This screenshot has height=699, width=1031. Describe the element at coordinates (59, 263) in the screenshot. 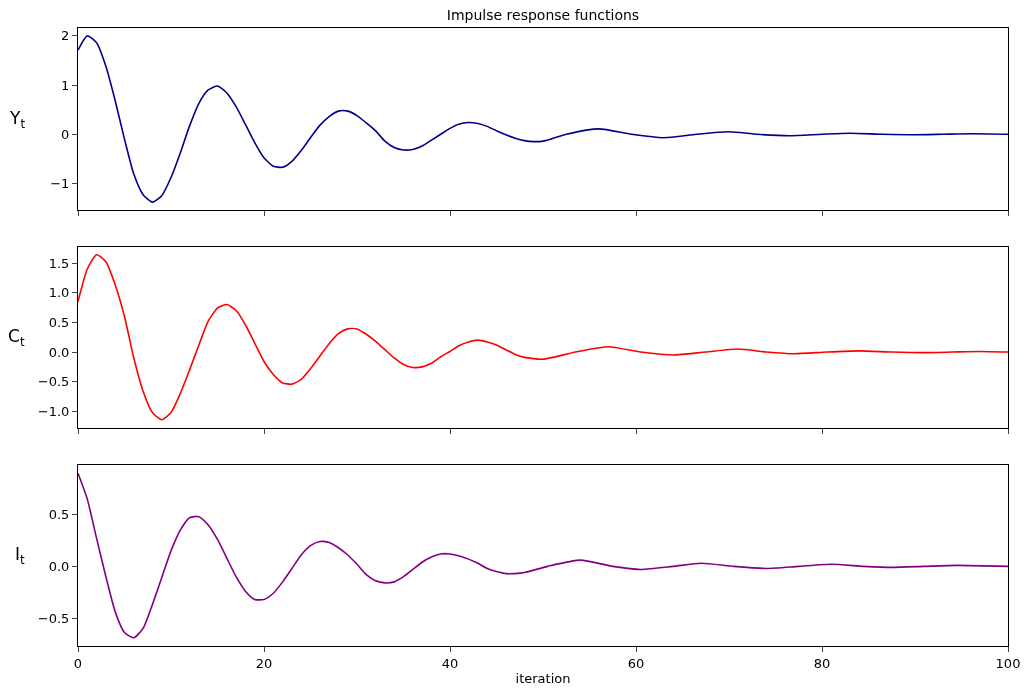

I see `y-tick-label: 1.5` at that location.